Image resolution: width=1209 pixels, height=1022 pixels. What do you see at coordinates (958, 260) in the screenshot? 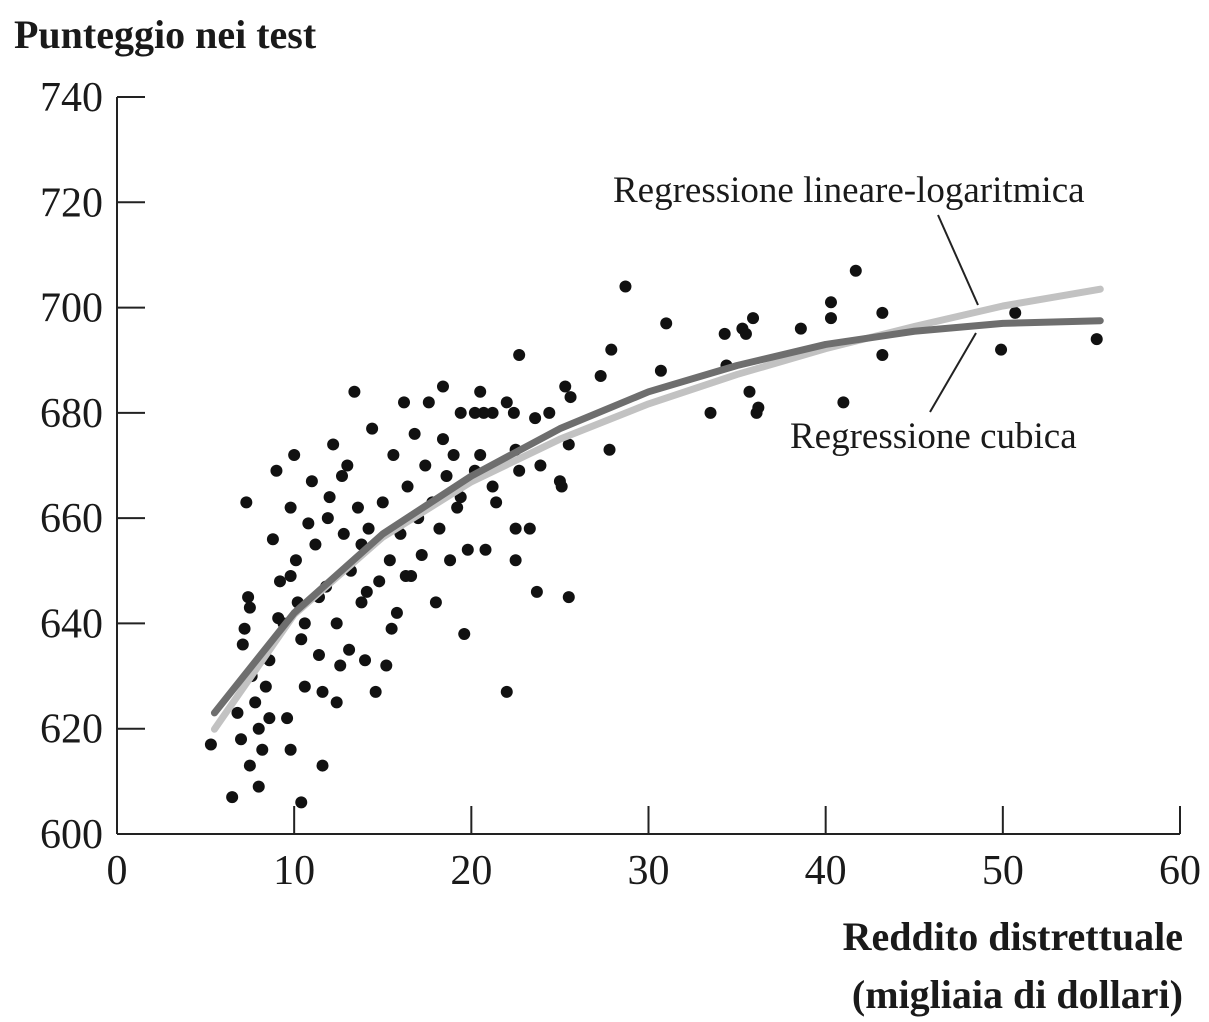
I see `leader-line` at bounding box center [958, 260].